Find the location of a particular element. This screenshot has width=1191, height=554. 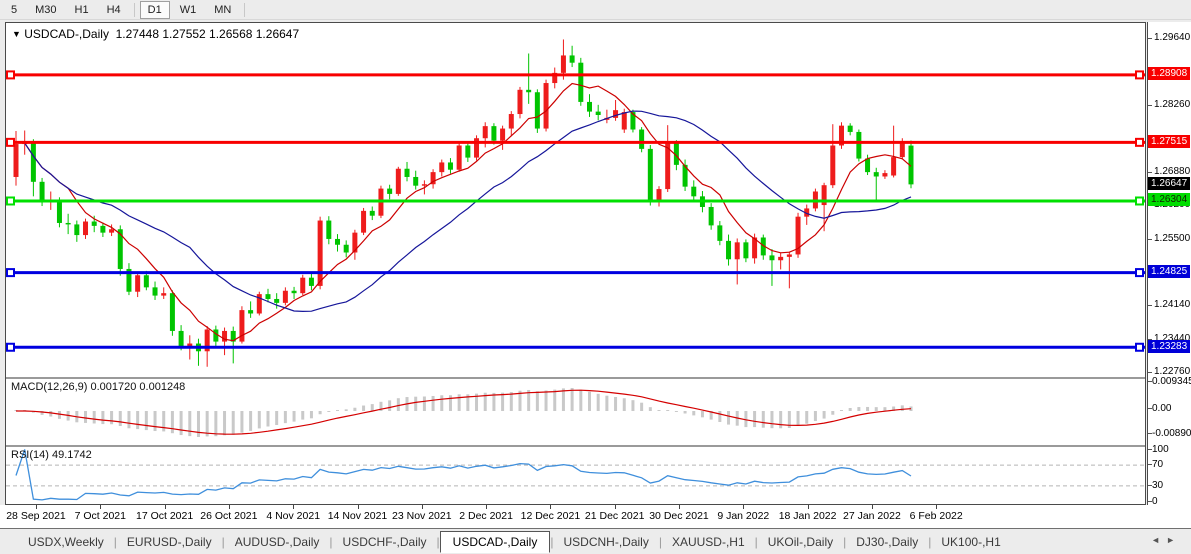

chart-tab-usdx: USDX,Weekly is located at coordinates (66, 541).